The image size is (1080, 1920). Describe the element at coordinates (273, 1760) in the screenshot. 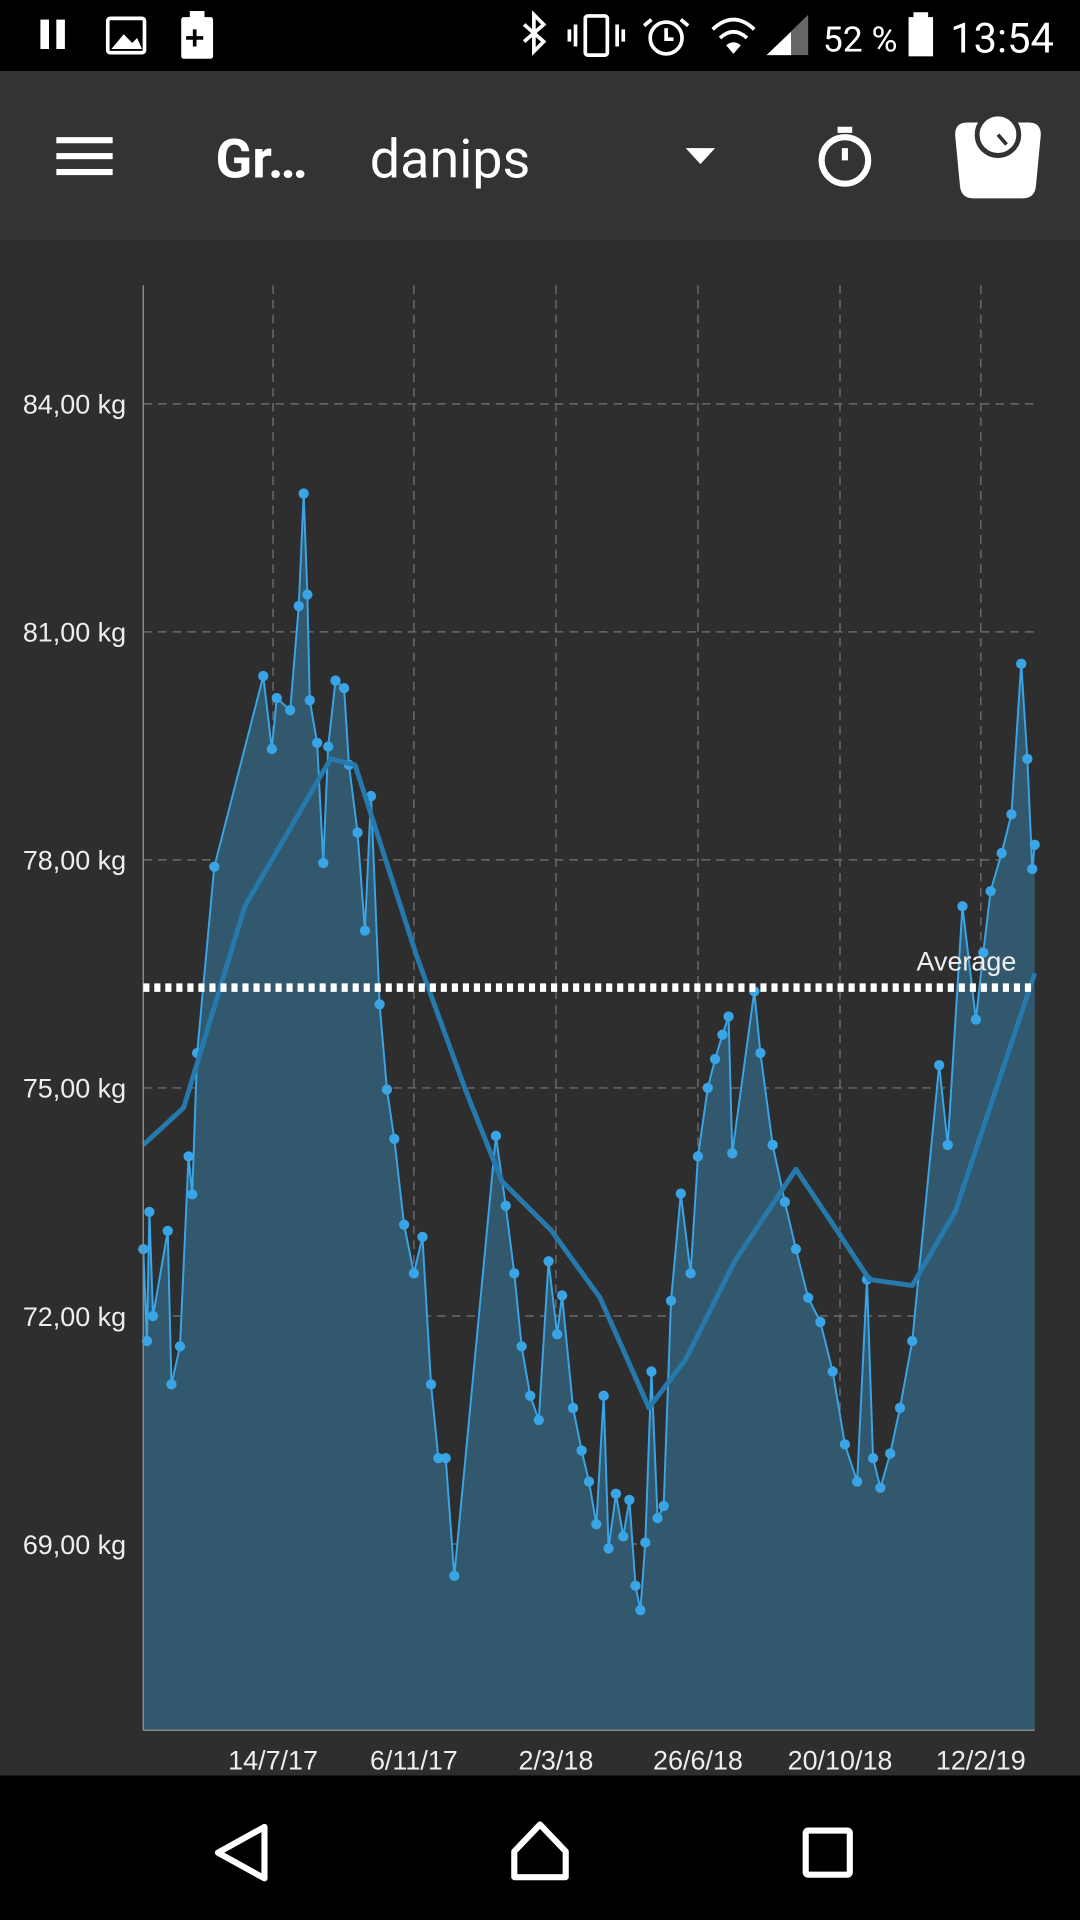

I see `x-tick-label: 14/7/17` at that location.